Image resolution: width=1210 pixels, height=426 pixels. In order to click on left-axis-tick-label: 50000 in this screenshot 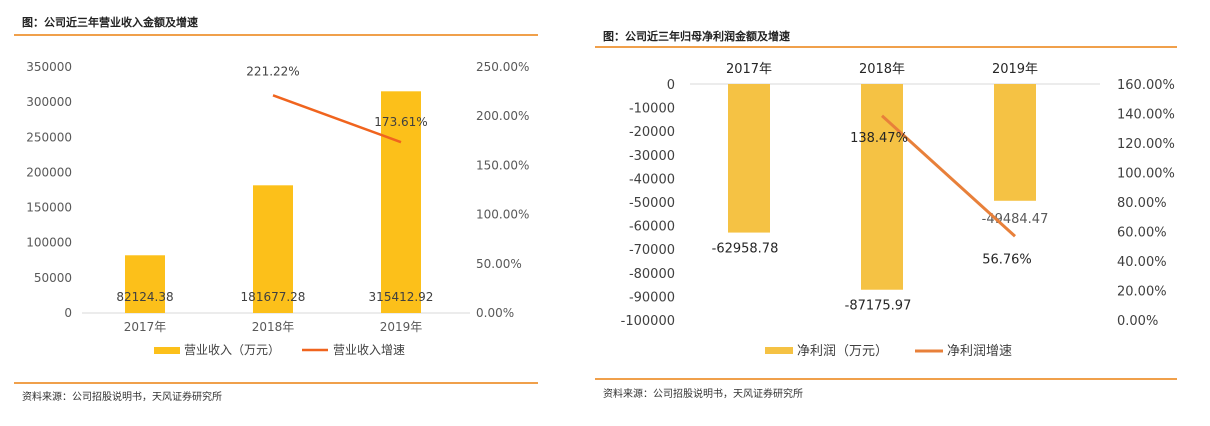, I will do `click(53, 278)`.